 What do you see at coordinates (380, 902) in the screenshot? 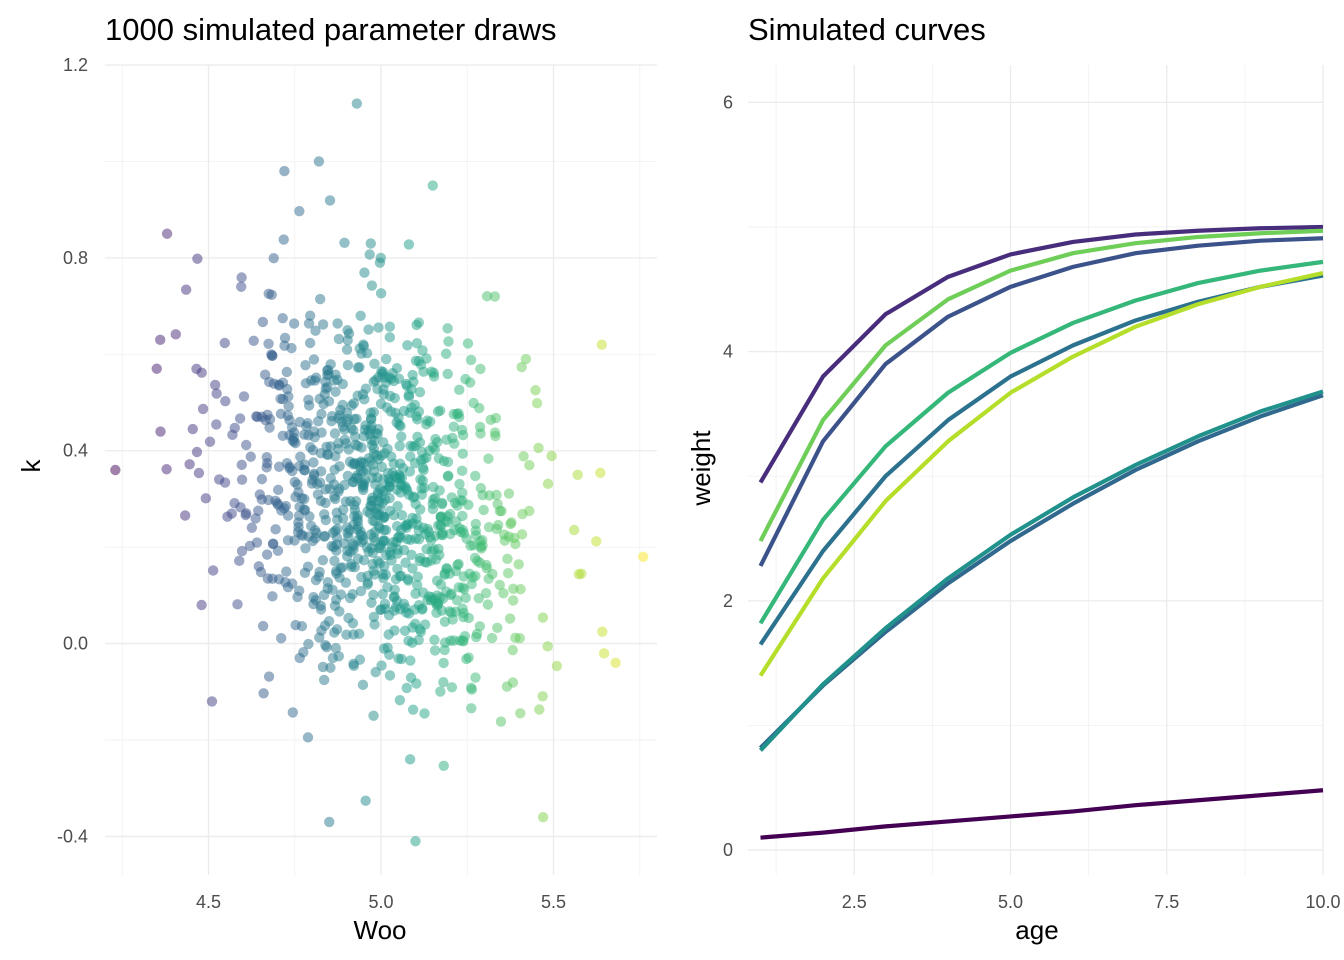
I see `scatter-x-tick-label: 5.0` at bounding box center [380, 902].